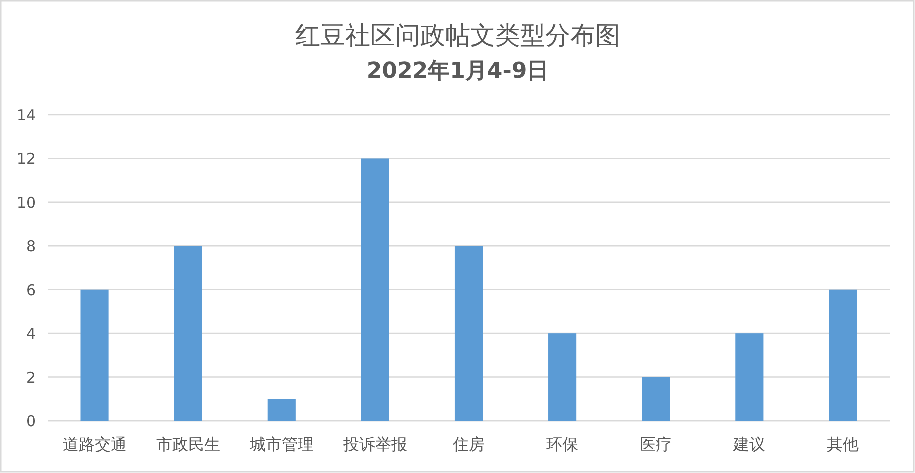 This screenshot has height=473, width=915. Describe the element at coordinates (31, 421) in the screenshot. I see `y-tick-label: 0` at that location.